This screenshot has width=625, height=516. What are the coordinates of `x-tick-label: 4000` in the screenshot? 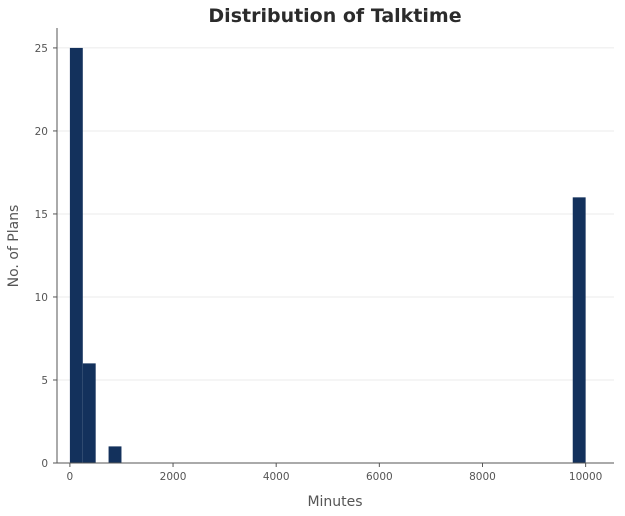 It's located at (276, 477).